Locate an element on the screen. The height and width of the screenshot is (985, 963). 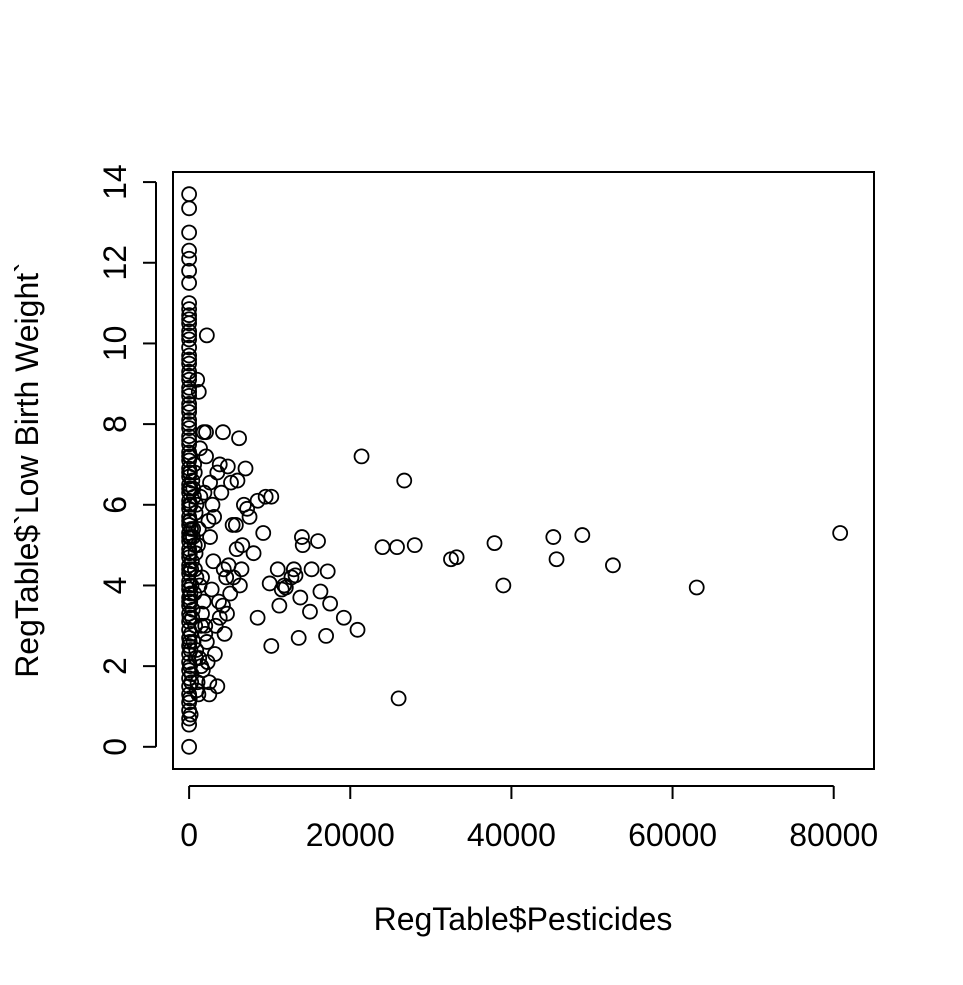
y-tick-label: 8 is located at coordinates (115, 424).